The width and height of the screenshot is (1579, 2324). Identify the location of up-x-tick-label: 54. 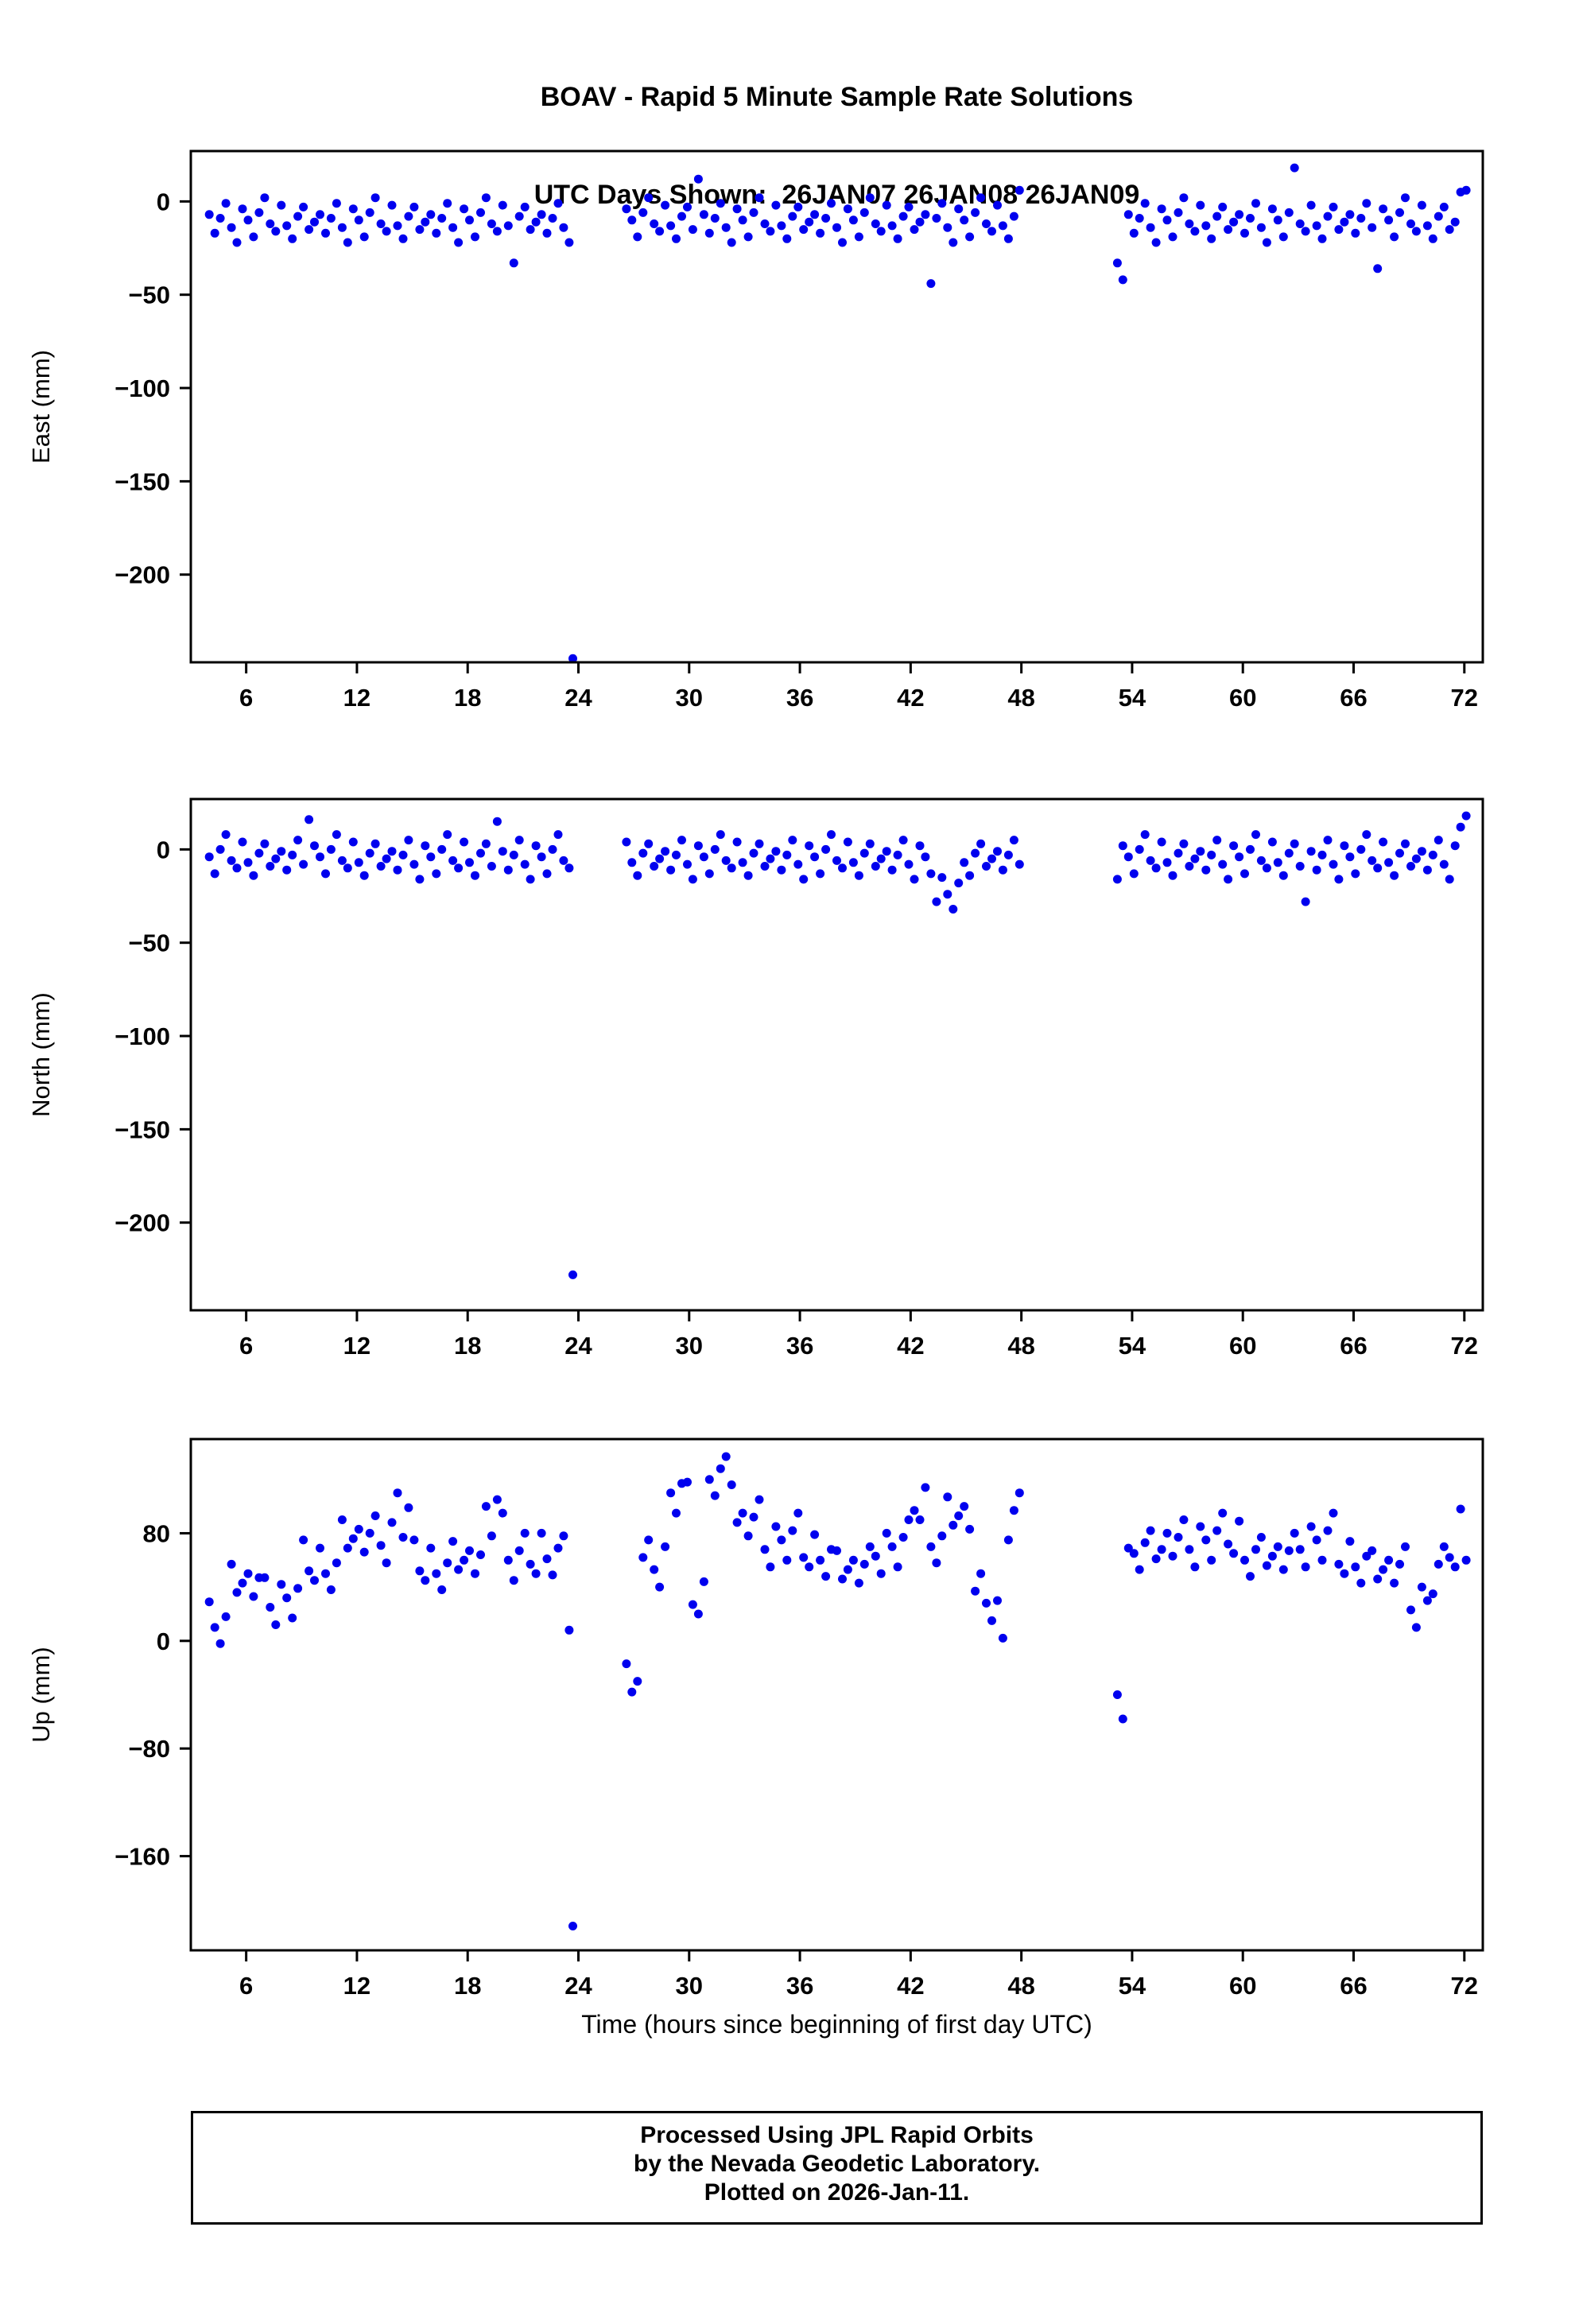
(1132, 1986).